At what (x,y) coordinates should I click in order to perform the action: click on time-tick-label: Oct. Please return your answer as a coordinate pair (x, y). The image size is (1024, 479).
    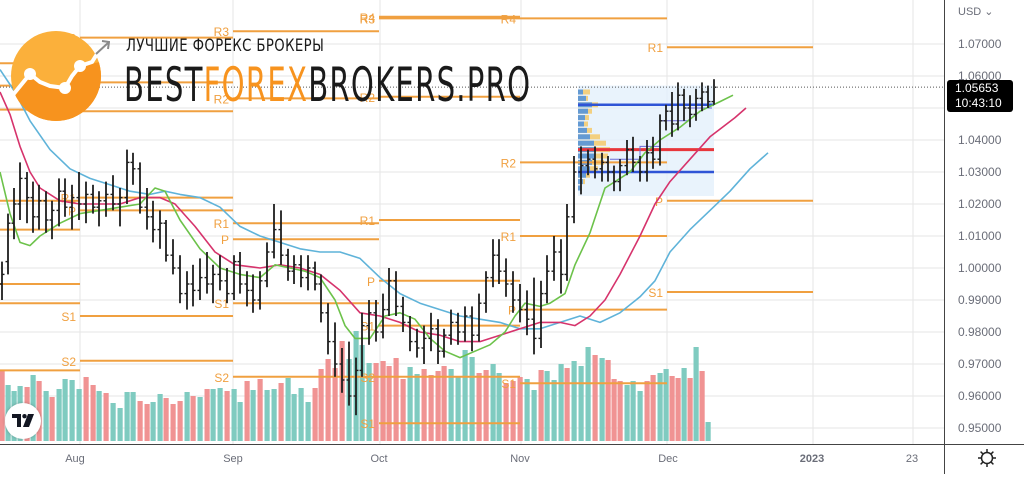
    Looking at the image, I should click on (378, 459).